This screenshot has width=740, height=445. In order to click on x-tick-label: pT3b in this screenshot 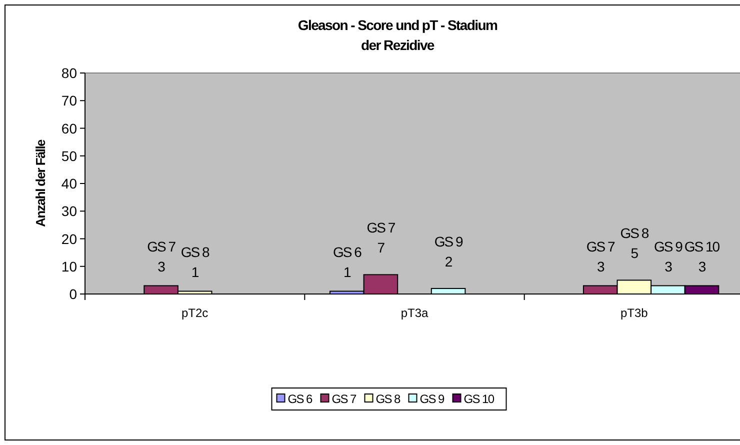, I will do `click(634, 313)`.